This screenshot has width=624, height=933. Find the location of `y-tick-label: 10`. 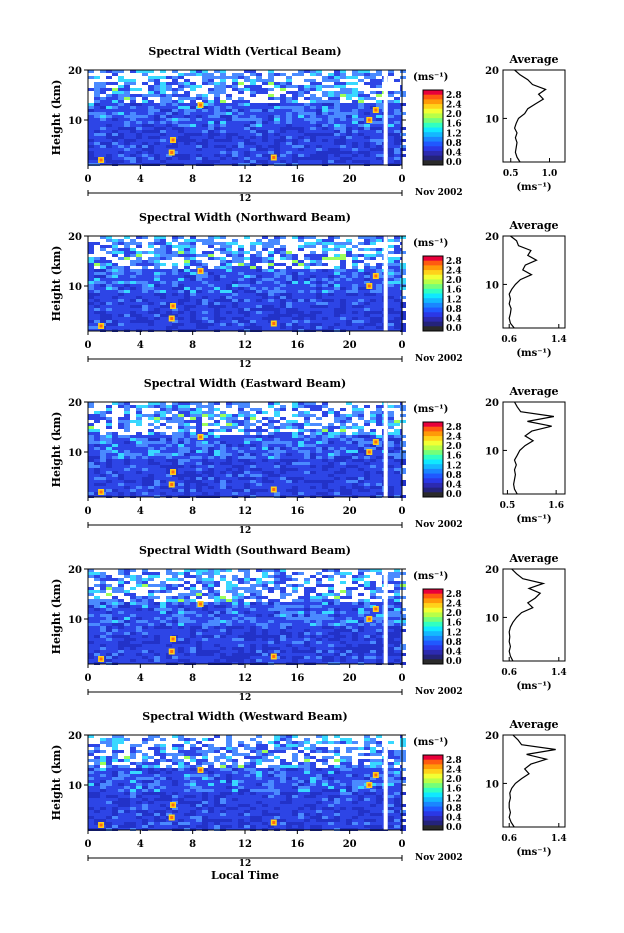

y-tick-label: 10 is located at coordinates (75, 287).